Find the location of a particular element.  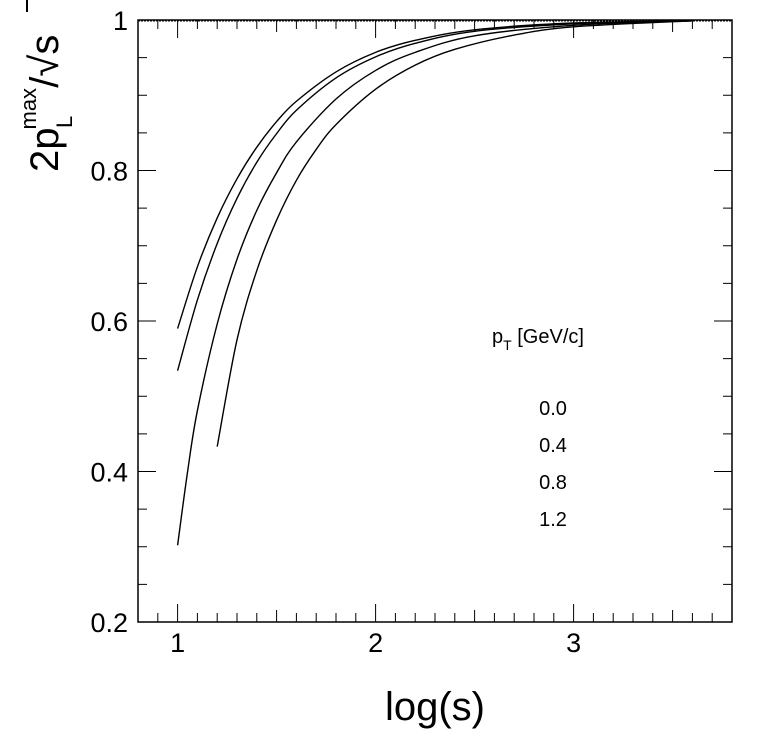

y-title-radicand: s is located at coordinates (45, 45).